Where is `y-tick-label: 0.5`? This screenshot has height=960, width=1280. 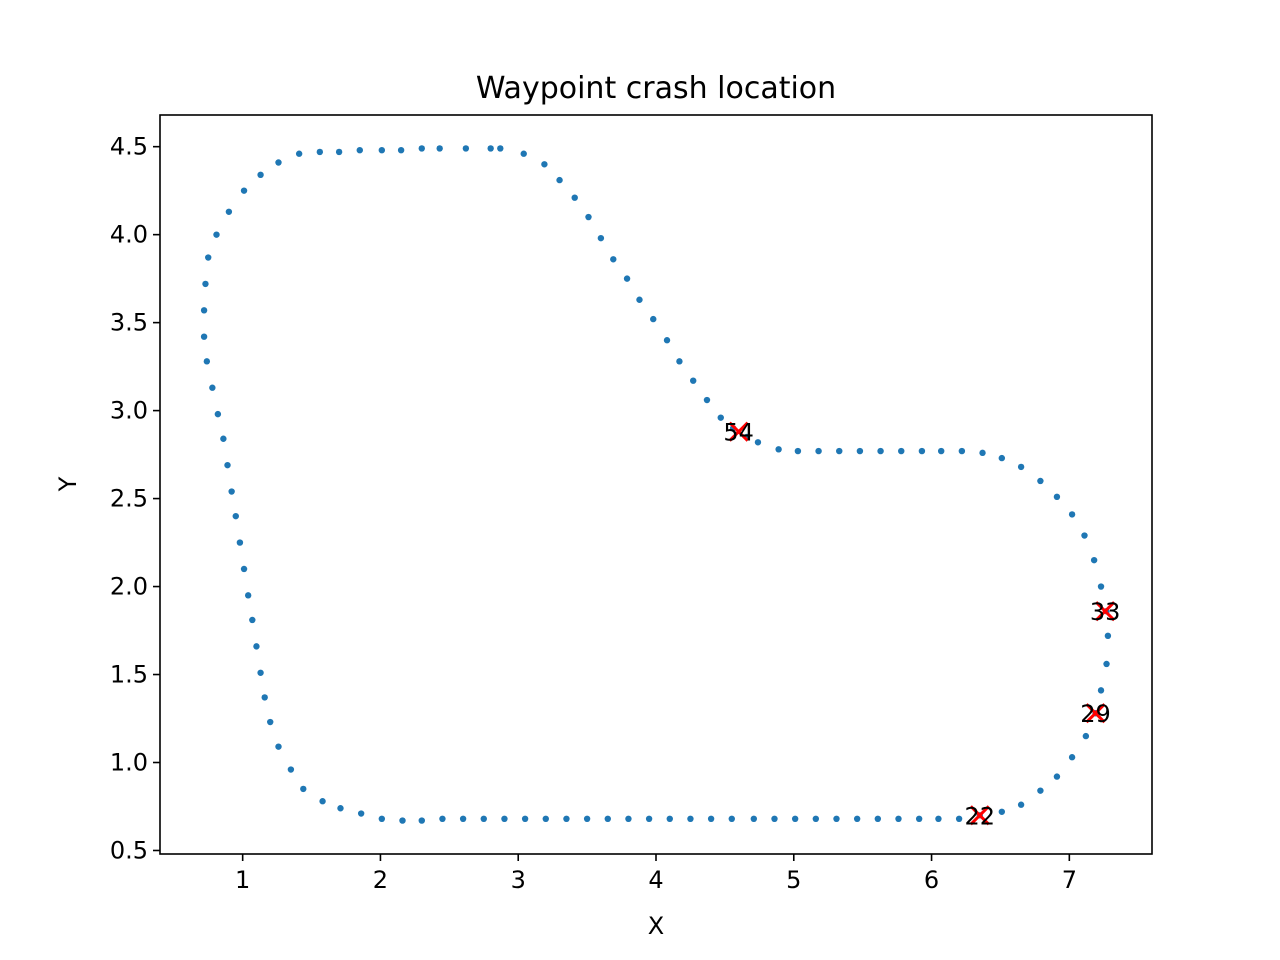 y-tick-label: 0.5 is located at coordinates (129, 850).